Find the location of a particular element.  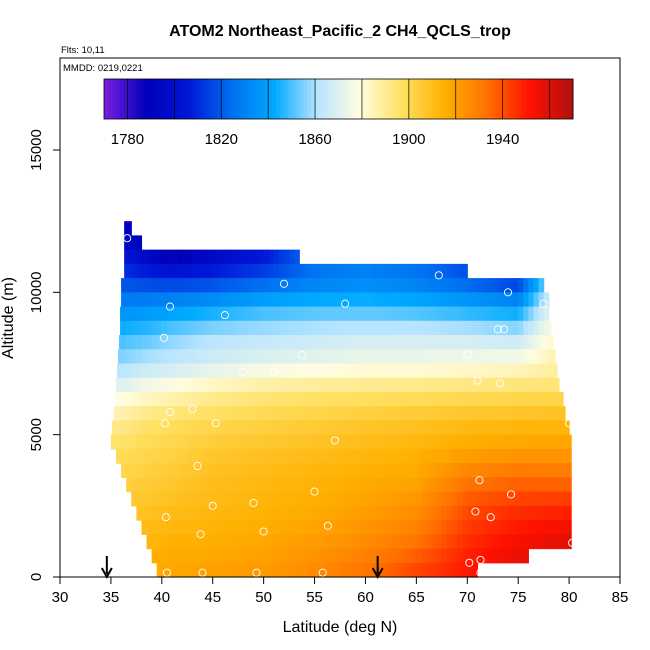

chart-title: ATOM2 Northeast_Pacific_2 CH4_QCLS_trop is located at coordinates (340, 31).